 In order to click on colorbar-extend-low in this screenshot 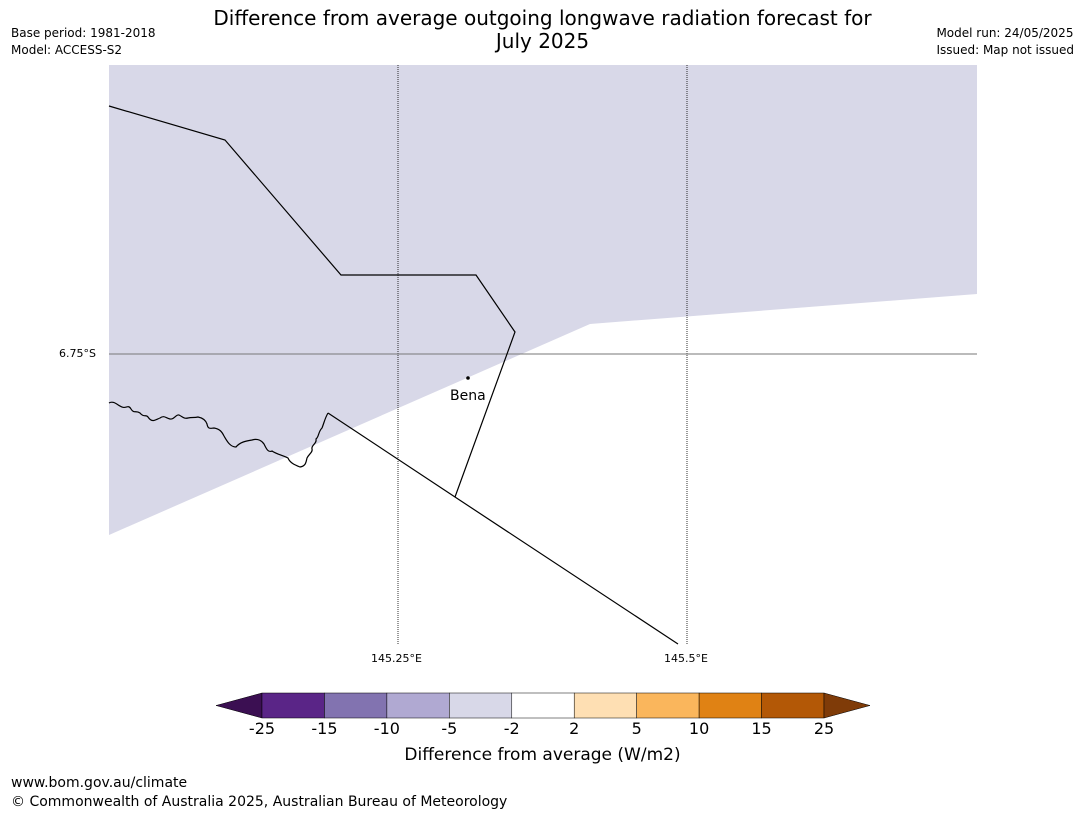, I will do `click(239, 705)`.